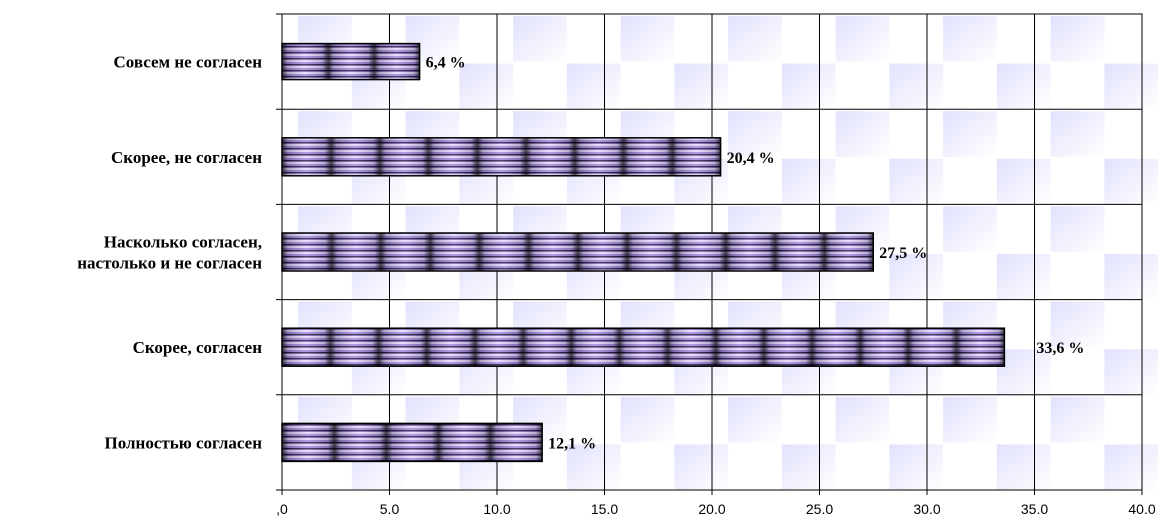  Describe the element at coordinates (184, 442) in the screenshot. I see `category-label-line: Полностью согласен` at that location.